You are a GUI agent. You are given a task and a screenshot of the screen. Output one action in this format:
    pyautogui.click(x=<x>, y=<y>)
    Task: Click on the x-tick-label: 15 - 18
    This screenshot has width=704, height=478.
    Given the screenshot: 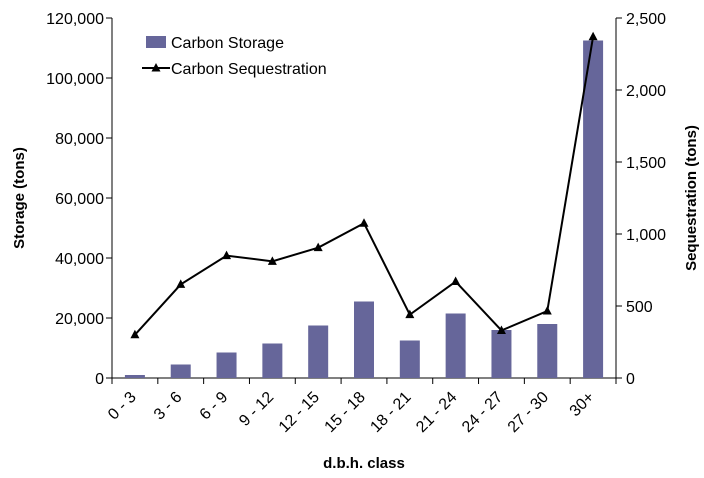 What is the action you would take?
    pyautogui.click(x=345, y=412)
    